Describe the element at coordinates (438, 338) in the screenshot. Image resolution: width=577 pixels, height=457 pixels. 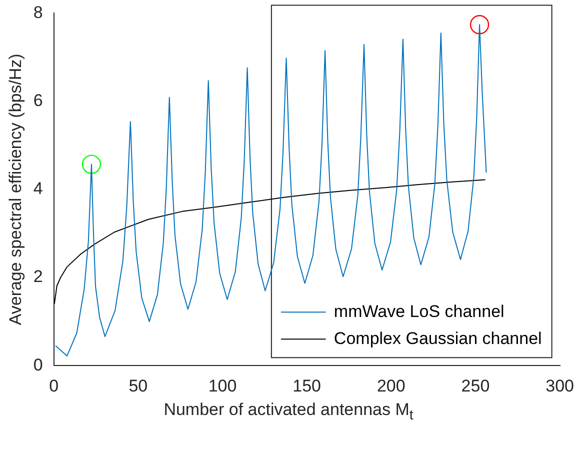
I see `legend-label: Complex Gaussian channel` at that location.